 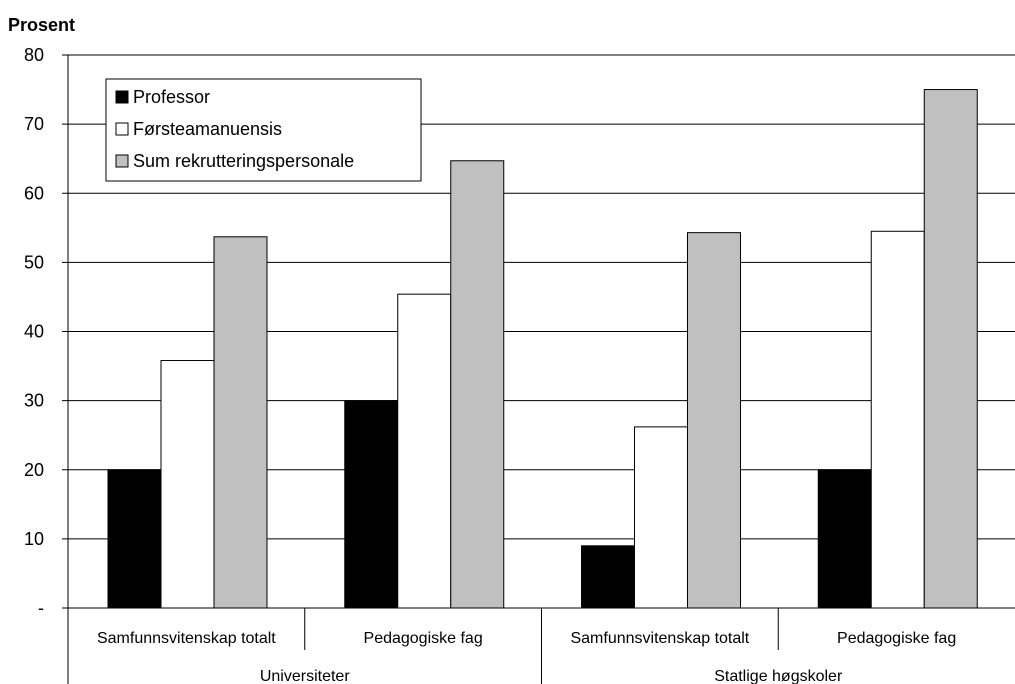 I want to click on y-tick-label: 60, so click(x=34, y=193).